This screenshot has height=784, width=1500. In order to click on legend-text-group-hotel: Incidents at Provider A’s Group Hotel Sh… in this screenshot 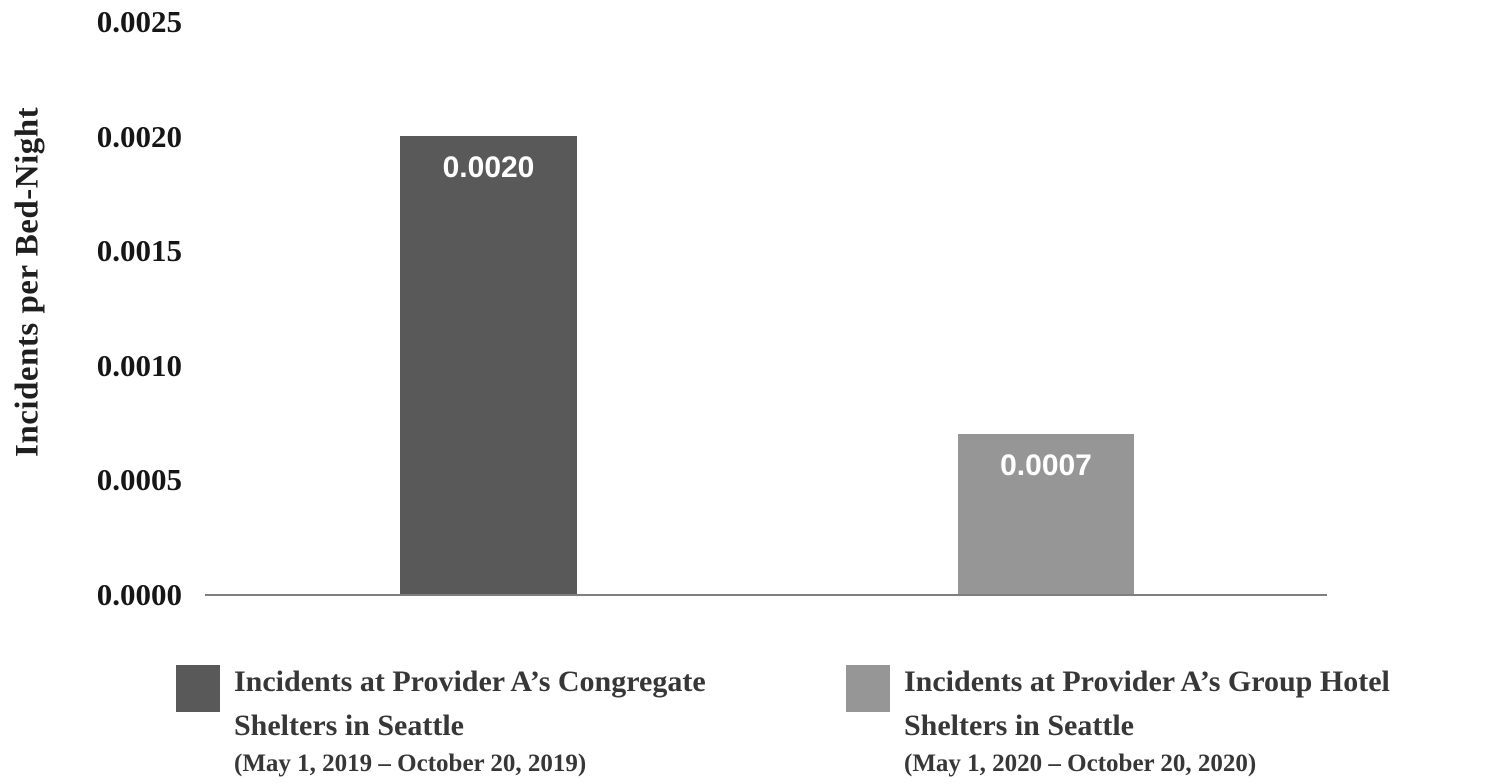, I will do `click(1202, 720)`.